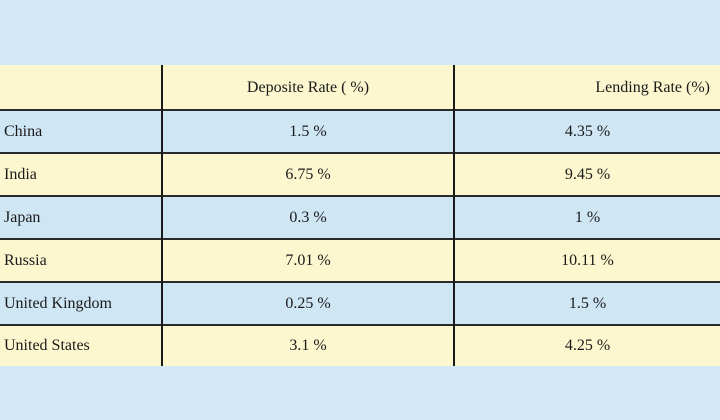 The height and width of the screenshot is (420, 720). I want to click on lending-rate-cell: 4.25 %, so click(587, 345).